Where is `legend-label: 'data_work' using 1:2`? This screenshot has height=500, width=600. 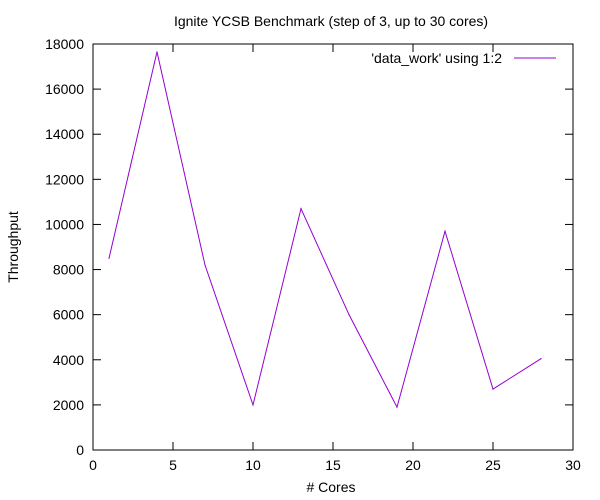 legend-label: 'data_work' using 1:2 is located at coordinates (436, 58).